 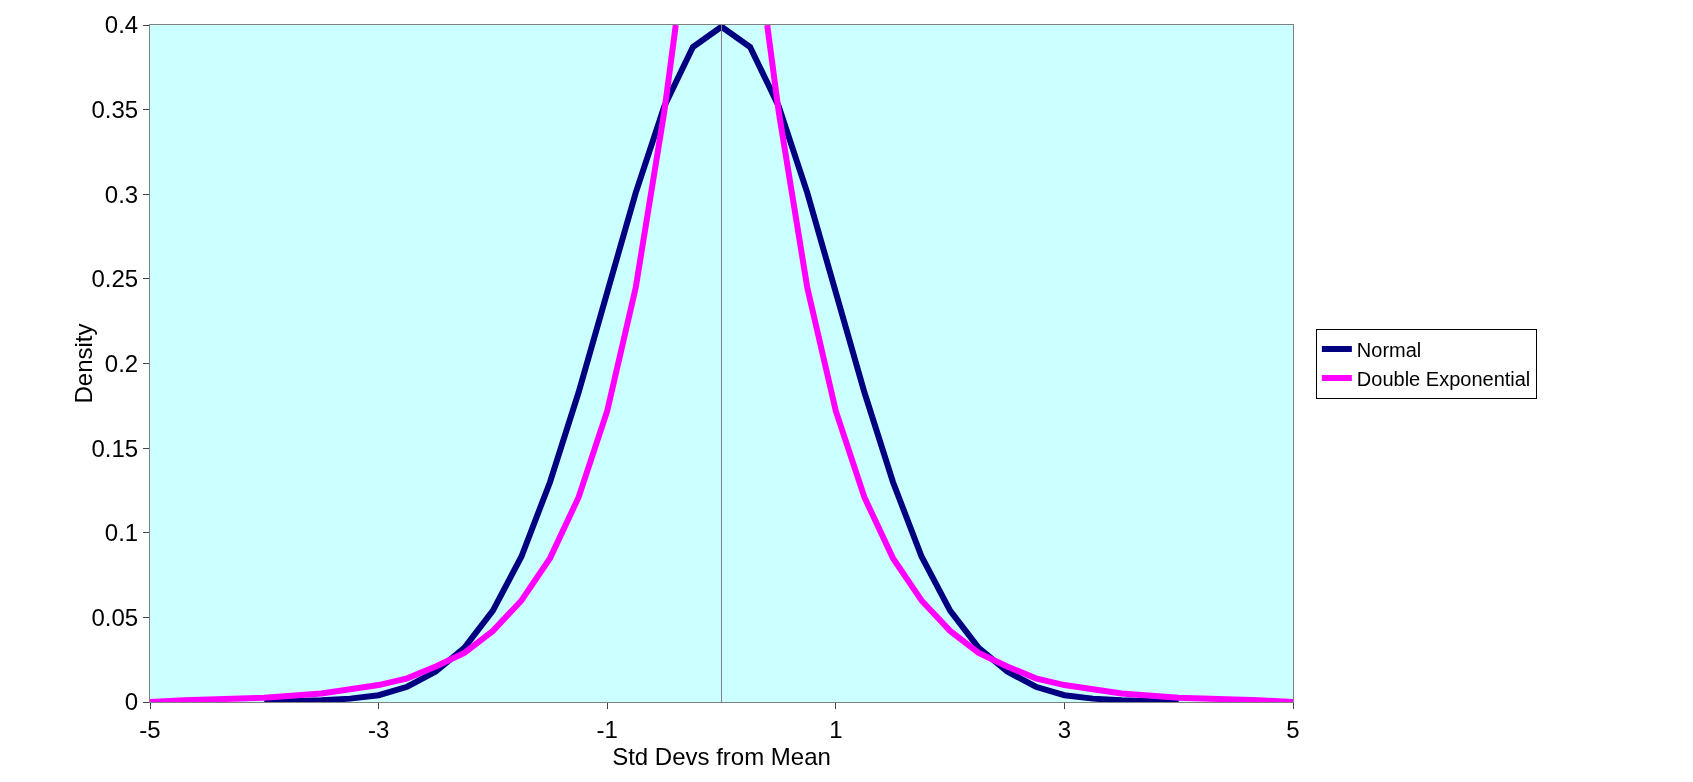 What do you see at coordinates (1064, 729) in the screenshot?
I see `x-tick-label: 3` at bounding box center [1064, 729].